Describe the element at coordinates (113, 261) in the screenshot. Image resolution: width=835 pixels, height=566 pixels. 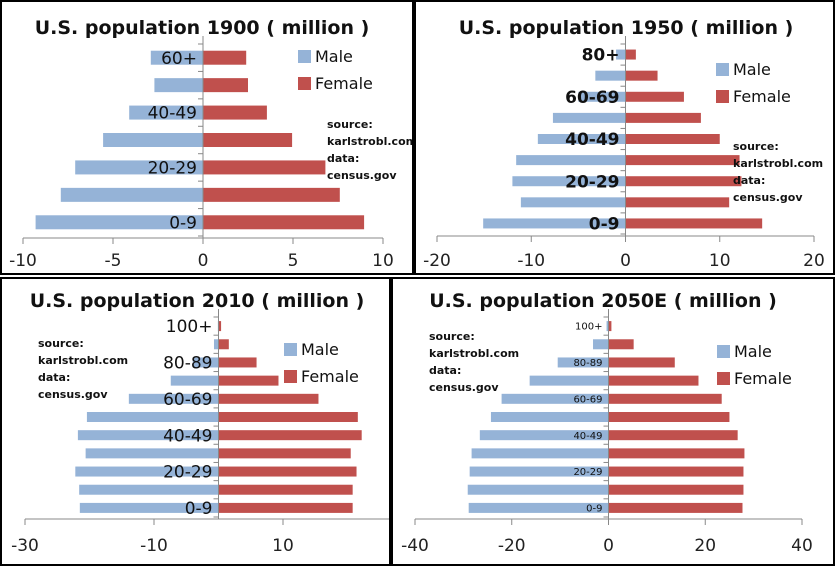
I see `x-tick-label: -5` at that location.